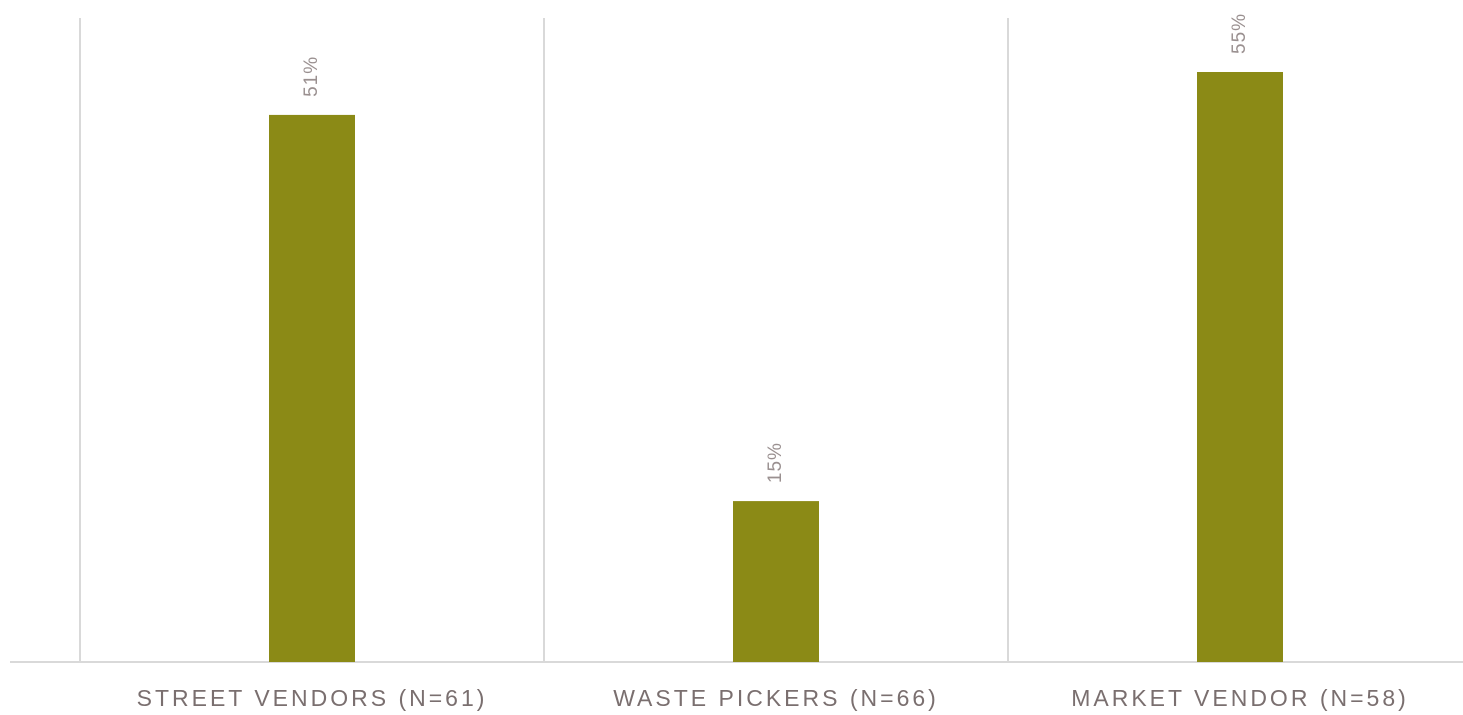 This screenshot has width=1463, height=715. Describe the element at coordinates (1239, 33) in the screenshot. I see `data-label-3: 55%` at that location.